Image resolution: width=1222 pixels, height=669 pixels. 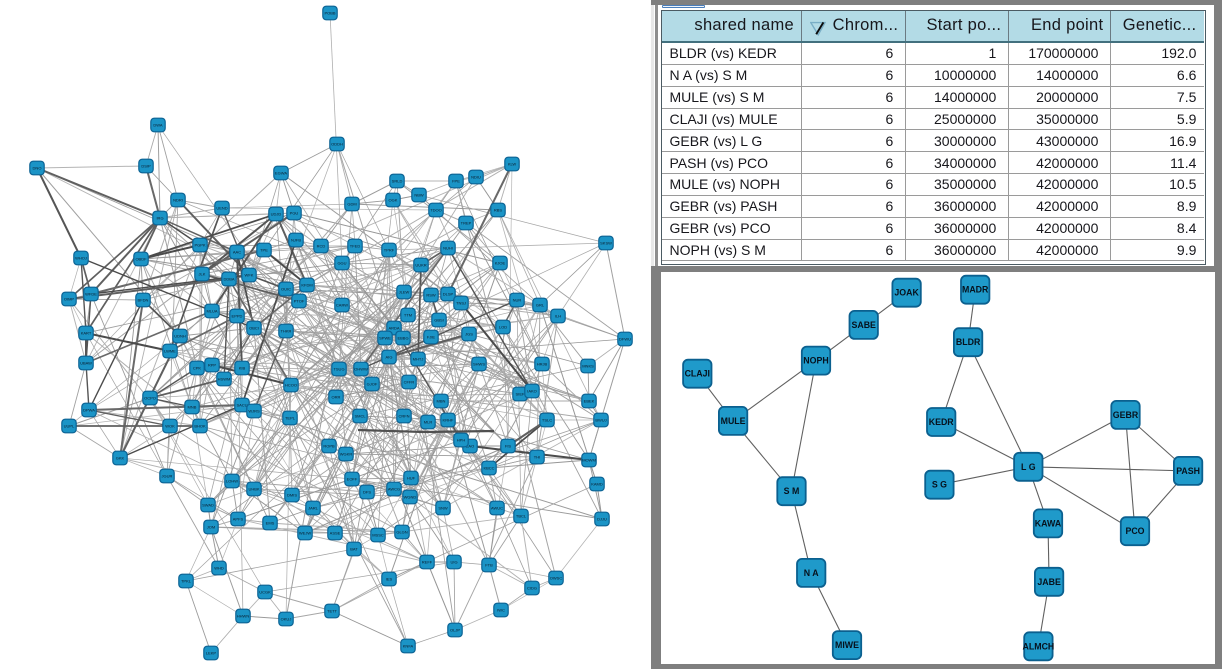 What do you see at coordinates (427, 562) in the screenshot?
I see `svg-text: REFF` at bounding box center [427, 562].